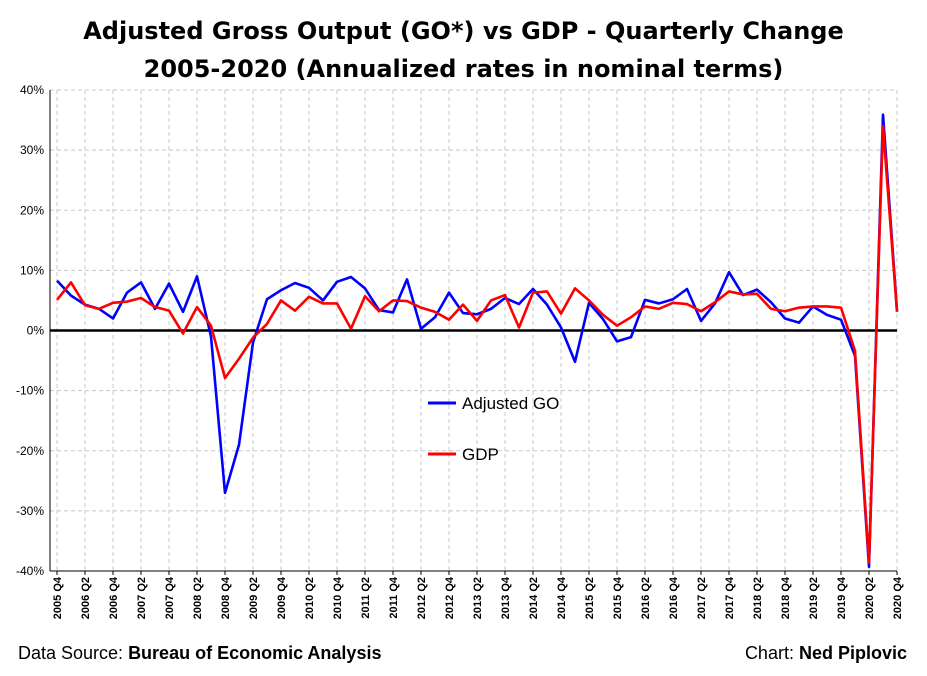 This screenshot has height=676, width=927. Describe the element at coordinates (30, 451) in the screenshot. I see `y-tick-label: -20%` at that location.